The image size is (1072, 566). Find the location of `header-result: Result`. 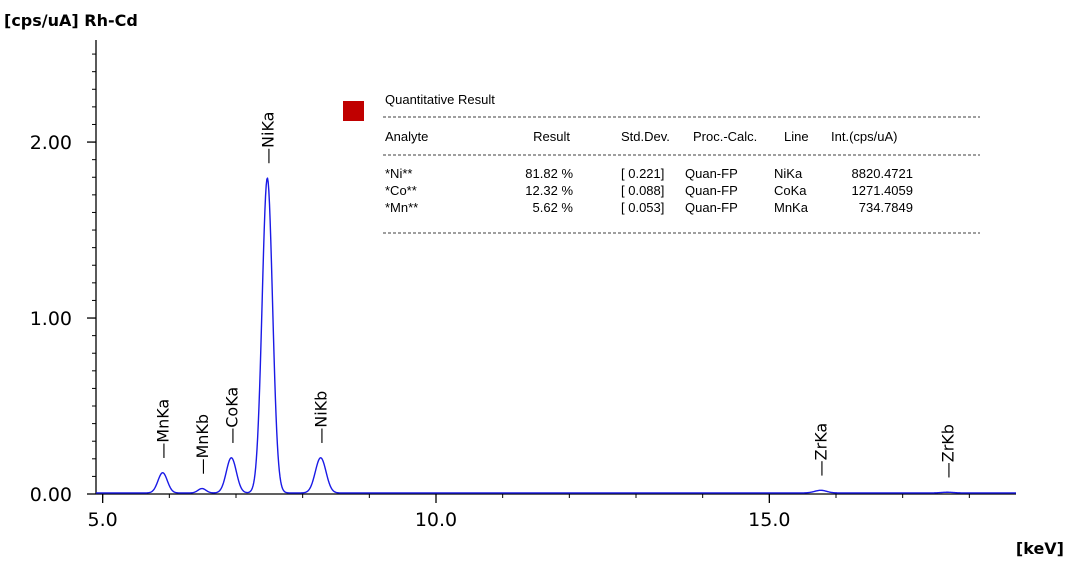

header-result: Result is located at coordinates (551, 136).